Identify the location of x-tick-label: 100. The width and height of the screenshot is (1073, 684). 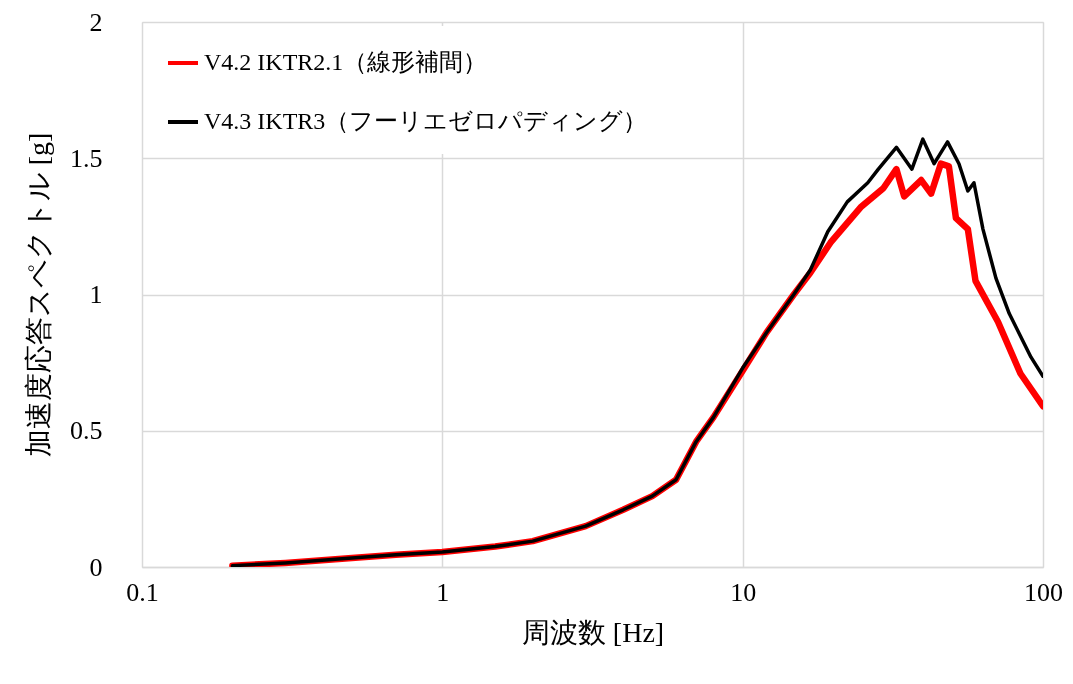
(1043, 592).